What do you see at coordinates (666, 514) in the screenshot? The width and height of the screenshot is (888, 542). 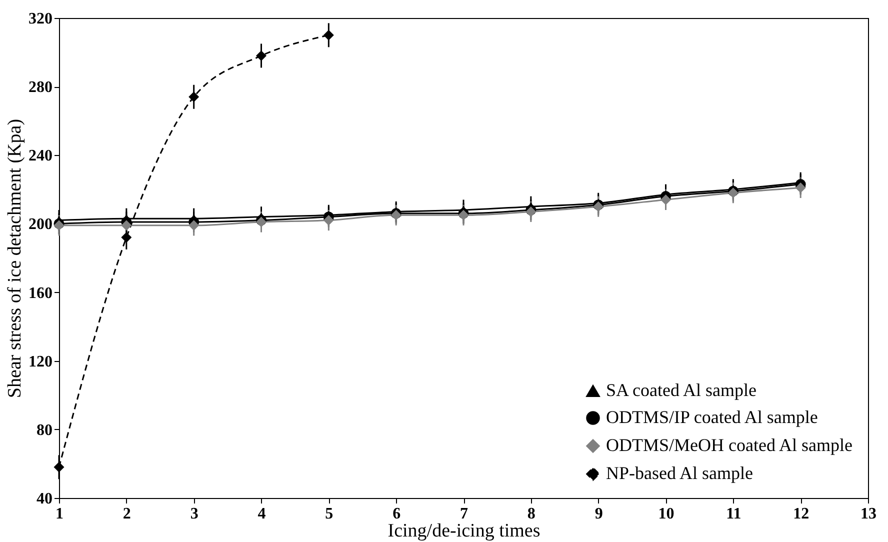 I see `x-tick-label: 10` at bounding box center [666, 514].